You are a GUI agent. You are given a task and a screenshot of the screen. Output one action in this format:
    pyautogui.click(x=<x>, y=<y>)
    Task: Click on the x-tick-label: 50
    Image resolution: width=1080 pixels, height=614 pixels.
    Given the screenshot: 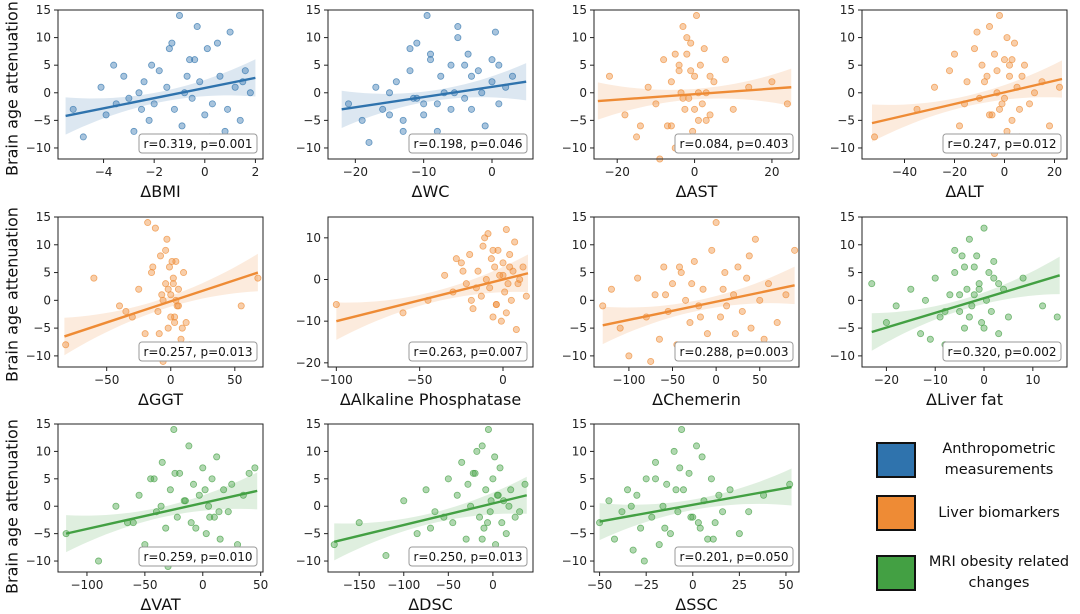 What is the action you would take?
    pyautogui.click(x=759, y=380)
    